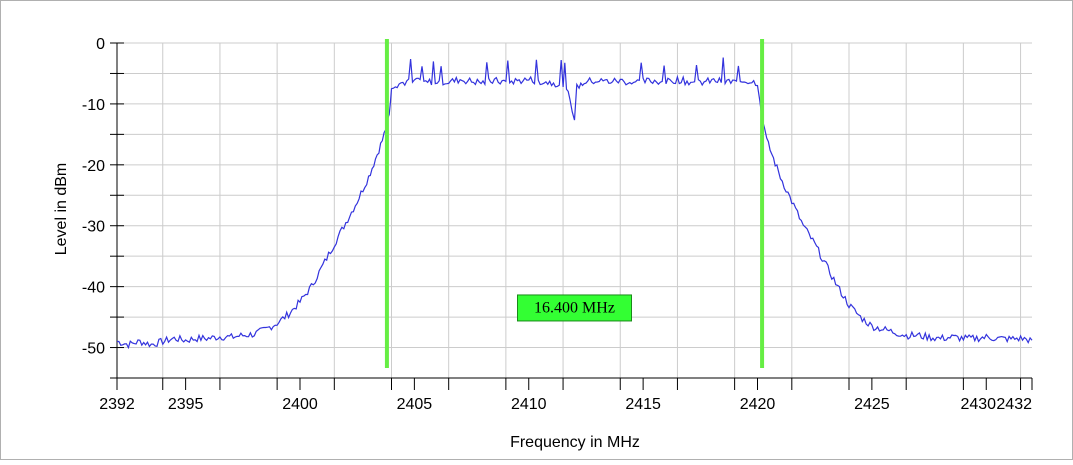 The image size is (1073, 465). Describe the element at coordinates (186, 404) in the screenshot. I see `x-tick-label: 2395` at that location.